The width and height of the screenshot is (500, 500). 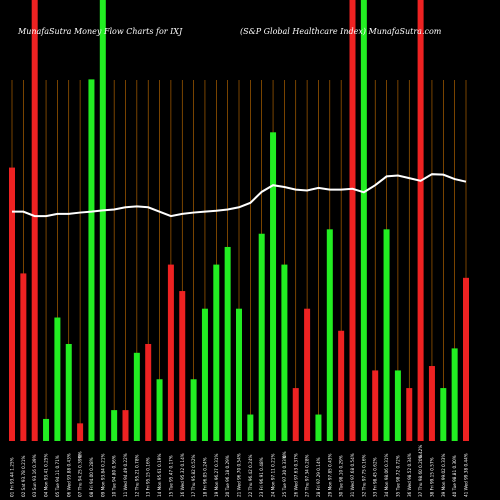 I want to click on x-tick-label: 02 Sat 93.78 0.21%, so click(x=23, y=476).